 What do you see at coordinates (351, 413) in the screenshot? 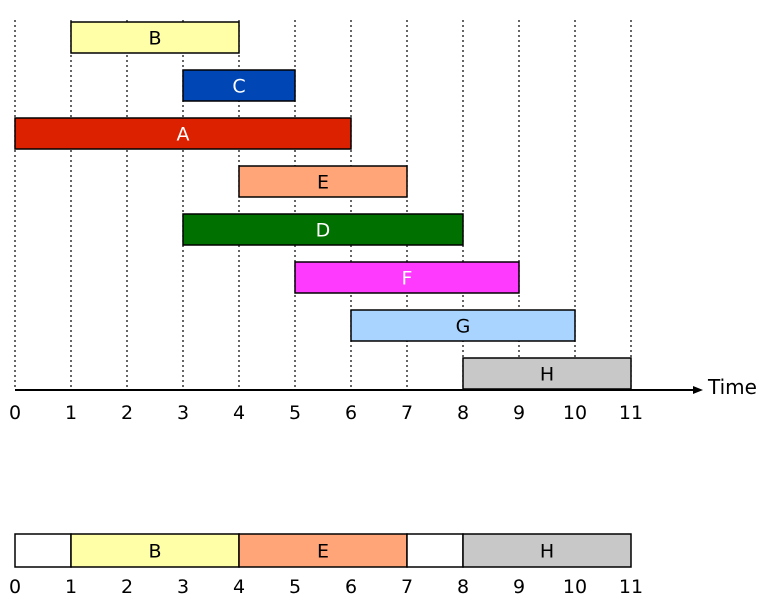
I see `tick-label: 6` at bounding box center [351, 413].